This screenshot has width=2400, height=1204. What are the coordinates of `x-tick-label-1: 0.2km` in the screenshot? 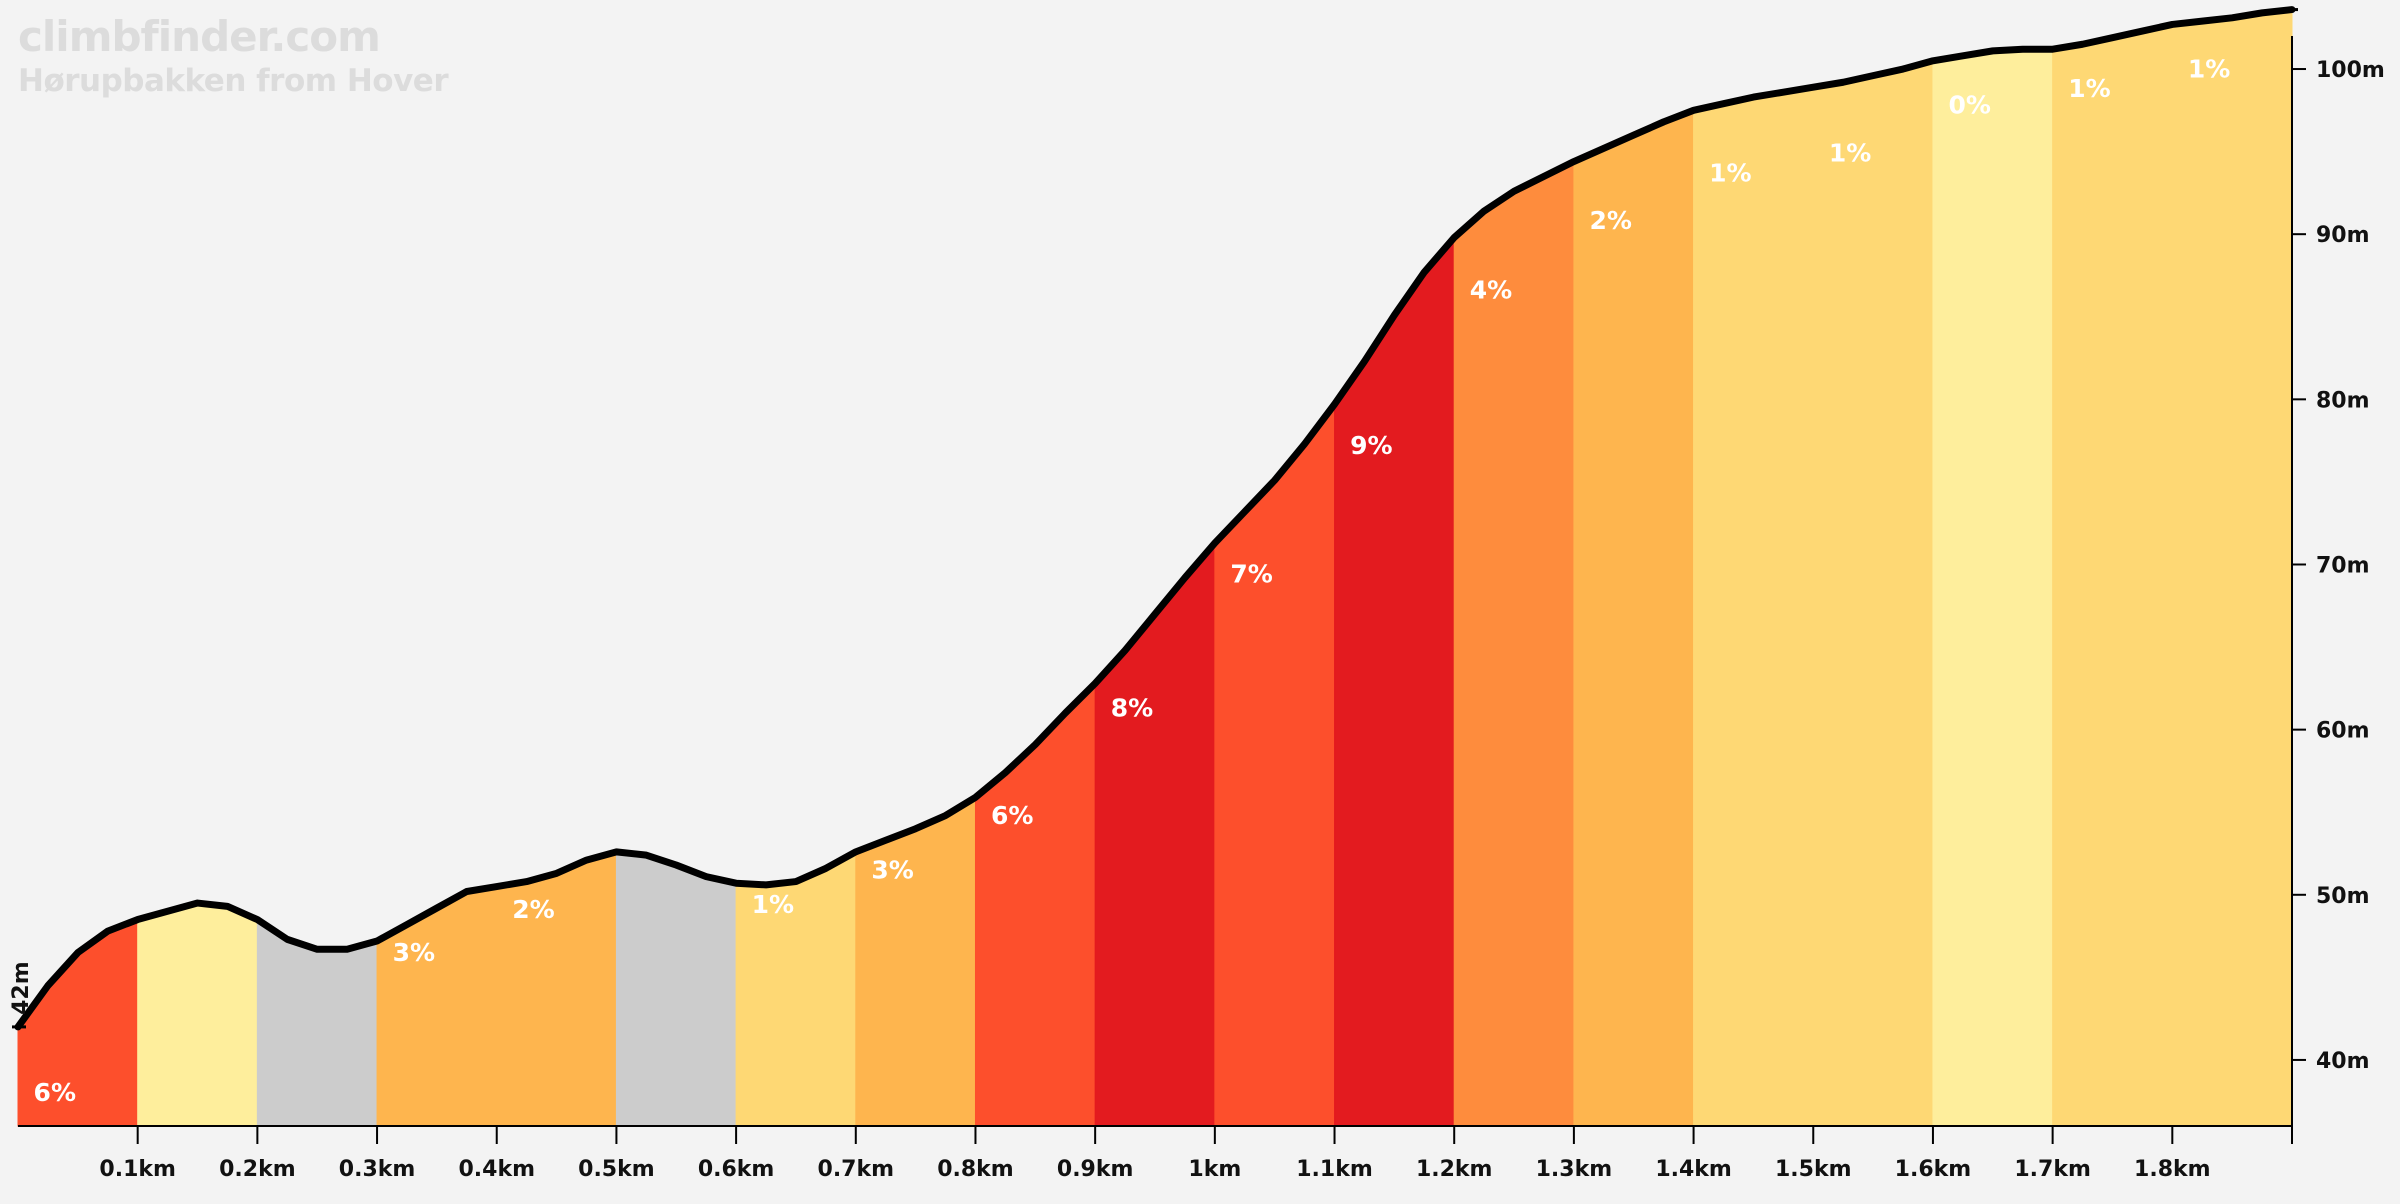 It's located at (257, 1169).